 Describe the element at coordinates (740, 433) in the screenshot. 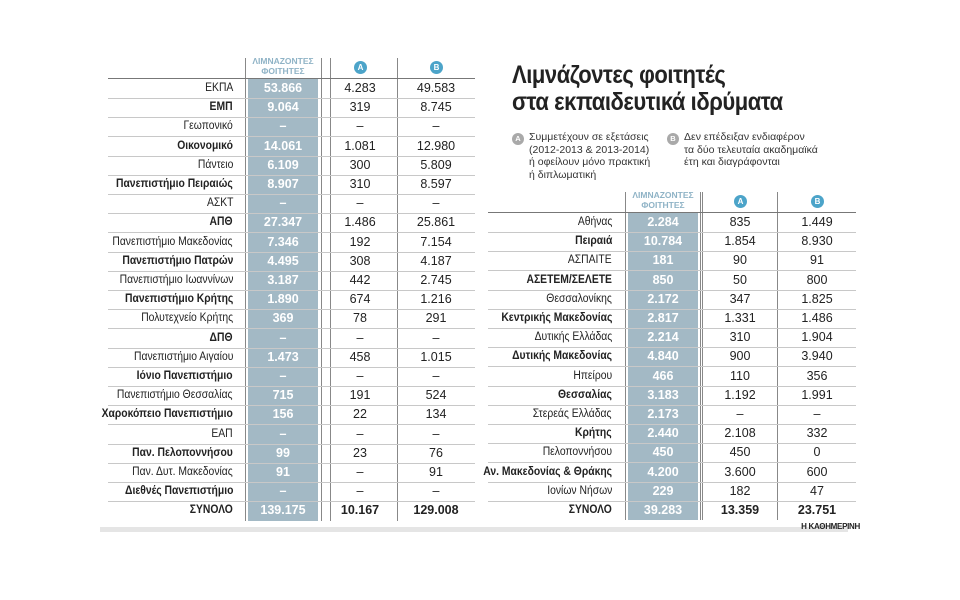

I see `category-a-value: 2.108` at that location.